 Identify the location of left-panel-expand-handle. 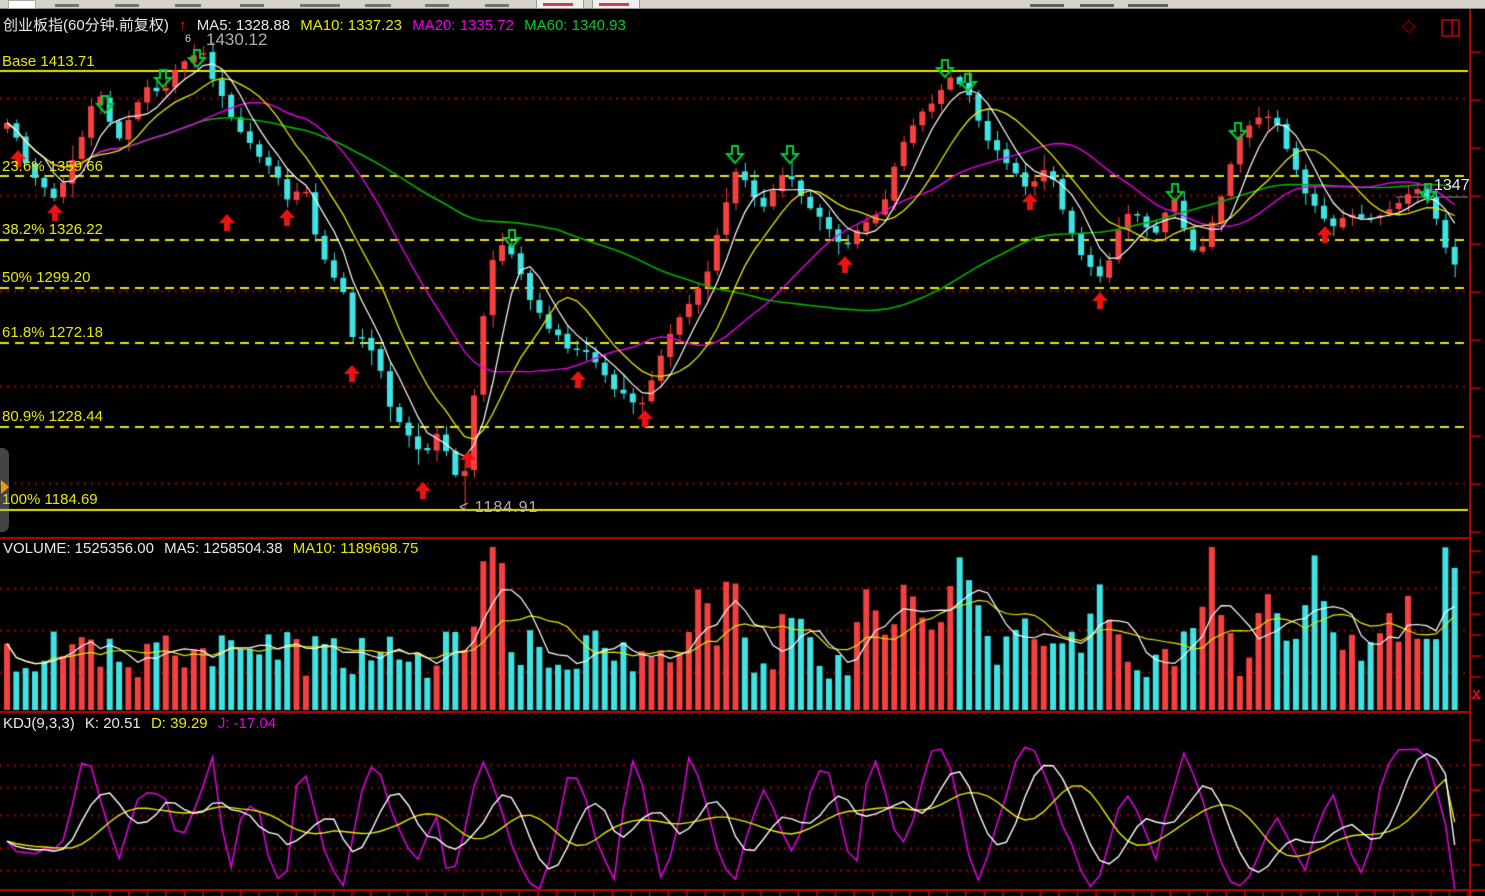
(4, 490).